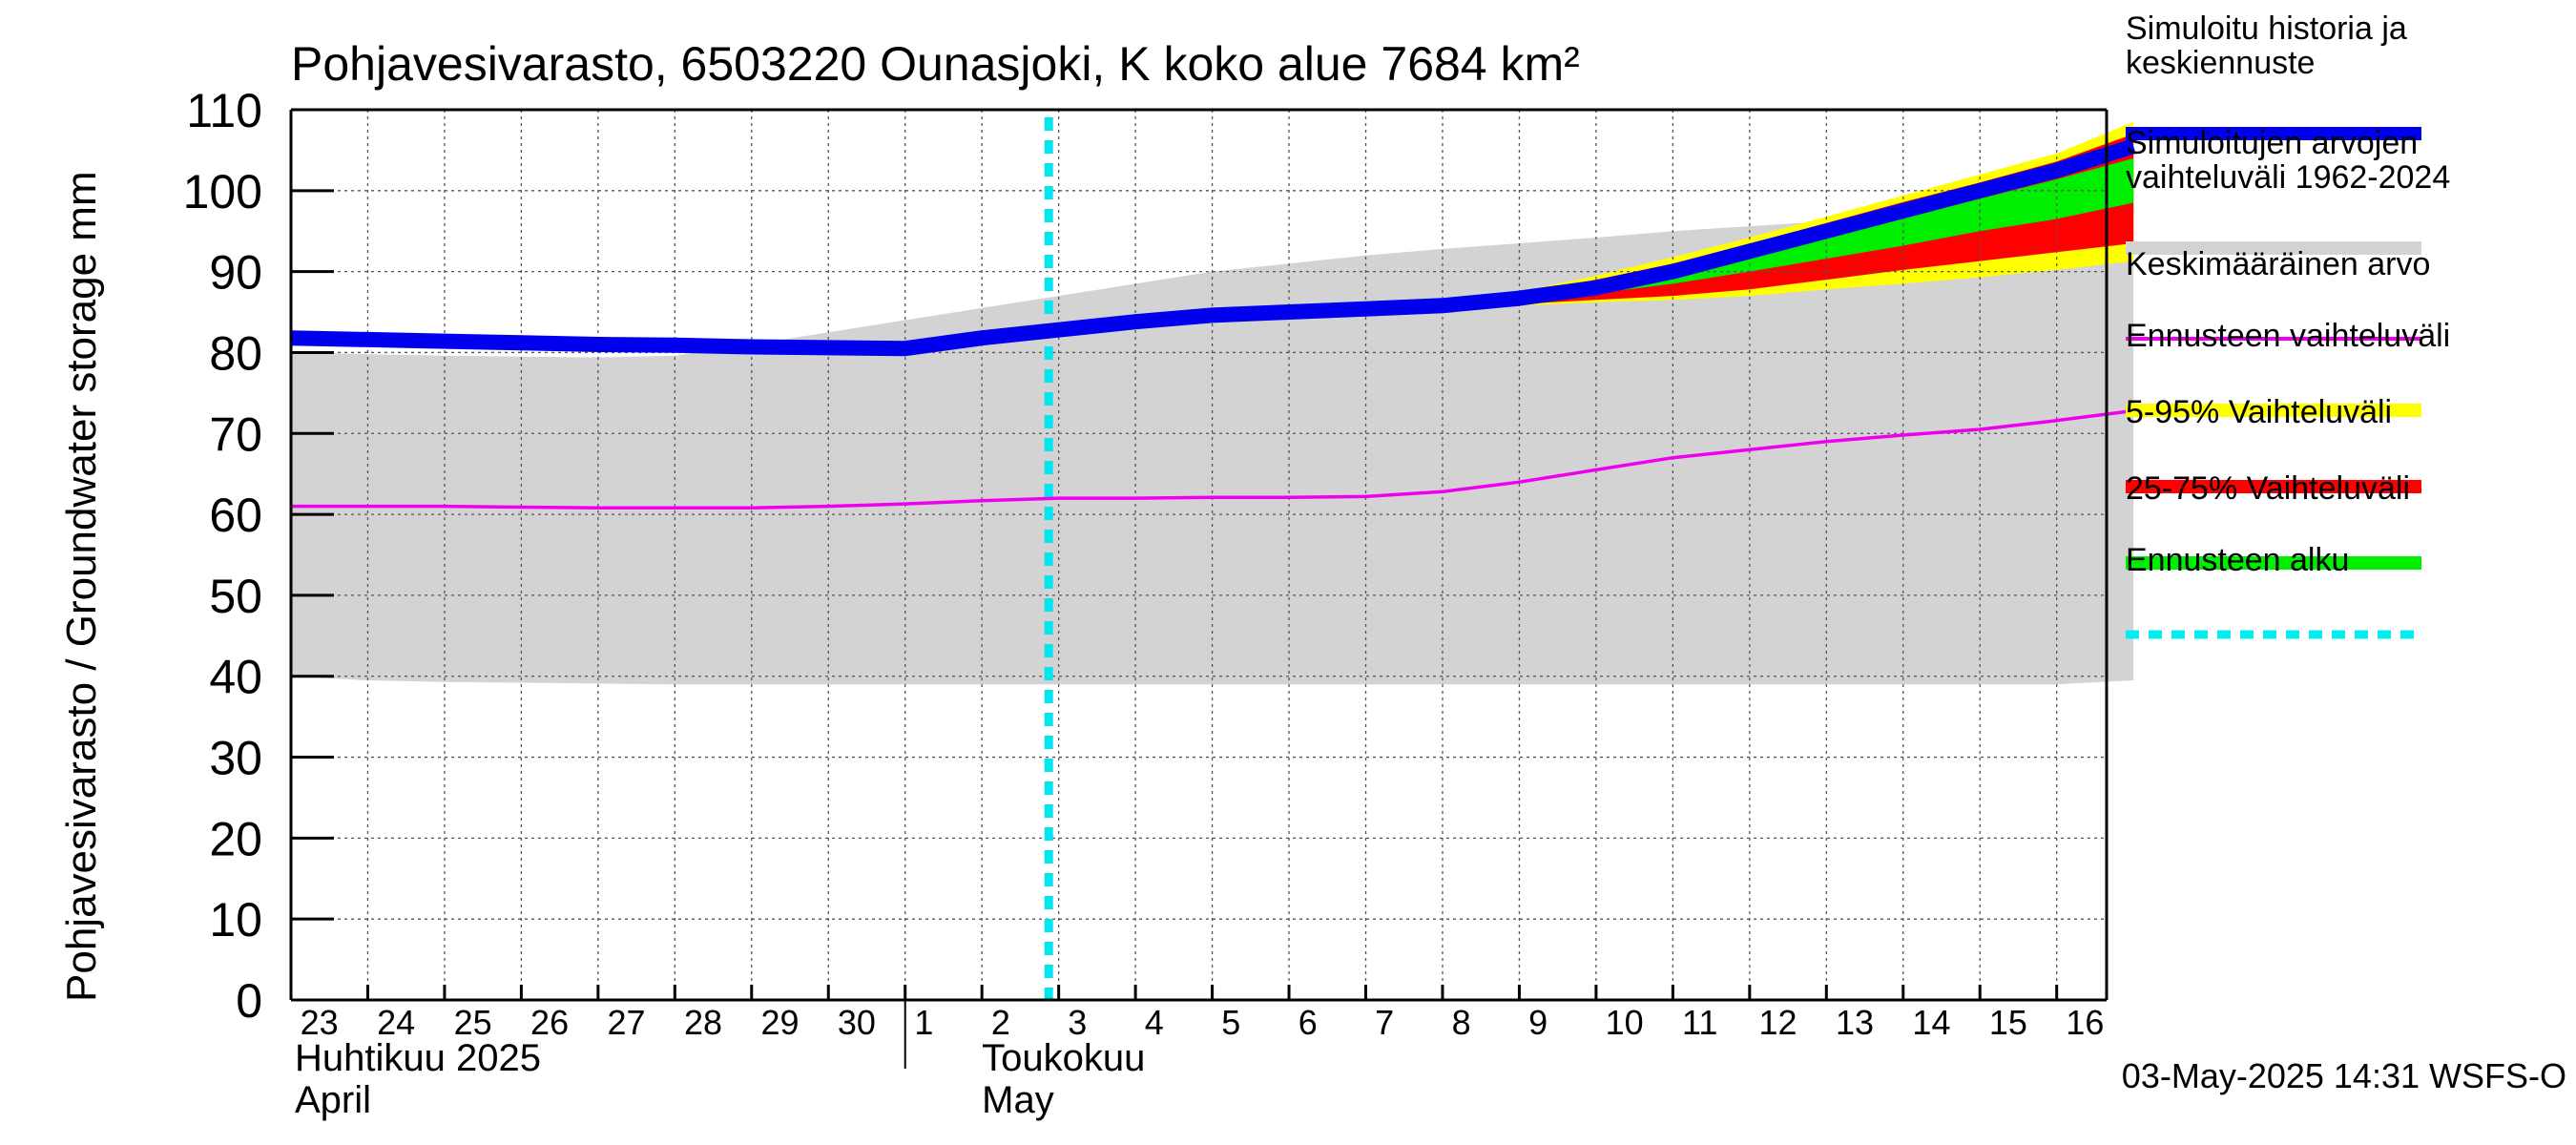 This screenshot has height=1145, width=2576. Describe the element at coordinates (1777, 1022) in the screenshot. I see `x-day-label-19: 12` at that location.